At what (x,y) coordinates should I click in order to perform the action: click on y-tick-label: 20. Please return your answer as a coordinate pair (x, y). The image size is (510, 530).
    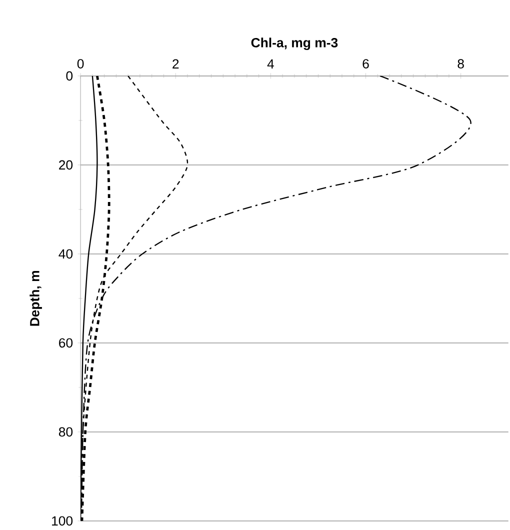
    Looking at the image, I should click on (65, 165).